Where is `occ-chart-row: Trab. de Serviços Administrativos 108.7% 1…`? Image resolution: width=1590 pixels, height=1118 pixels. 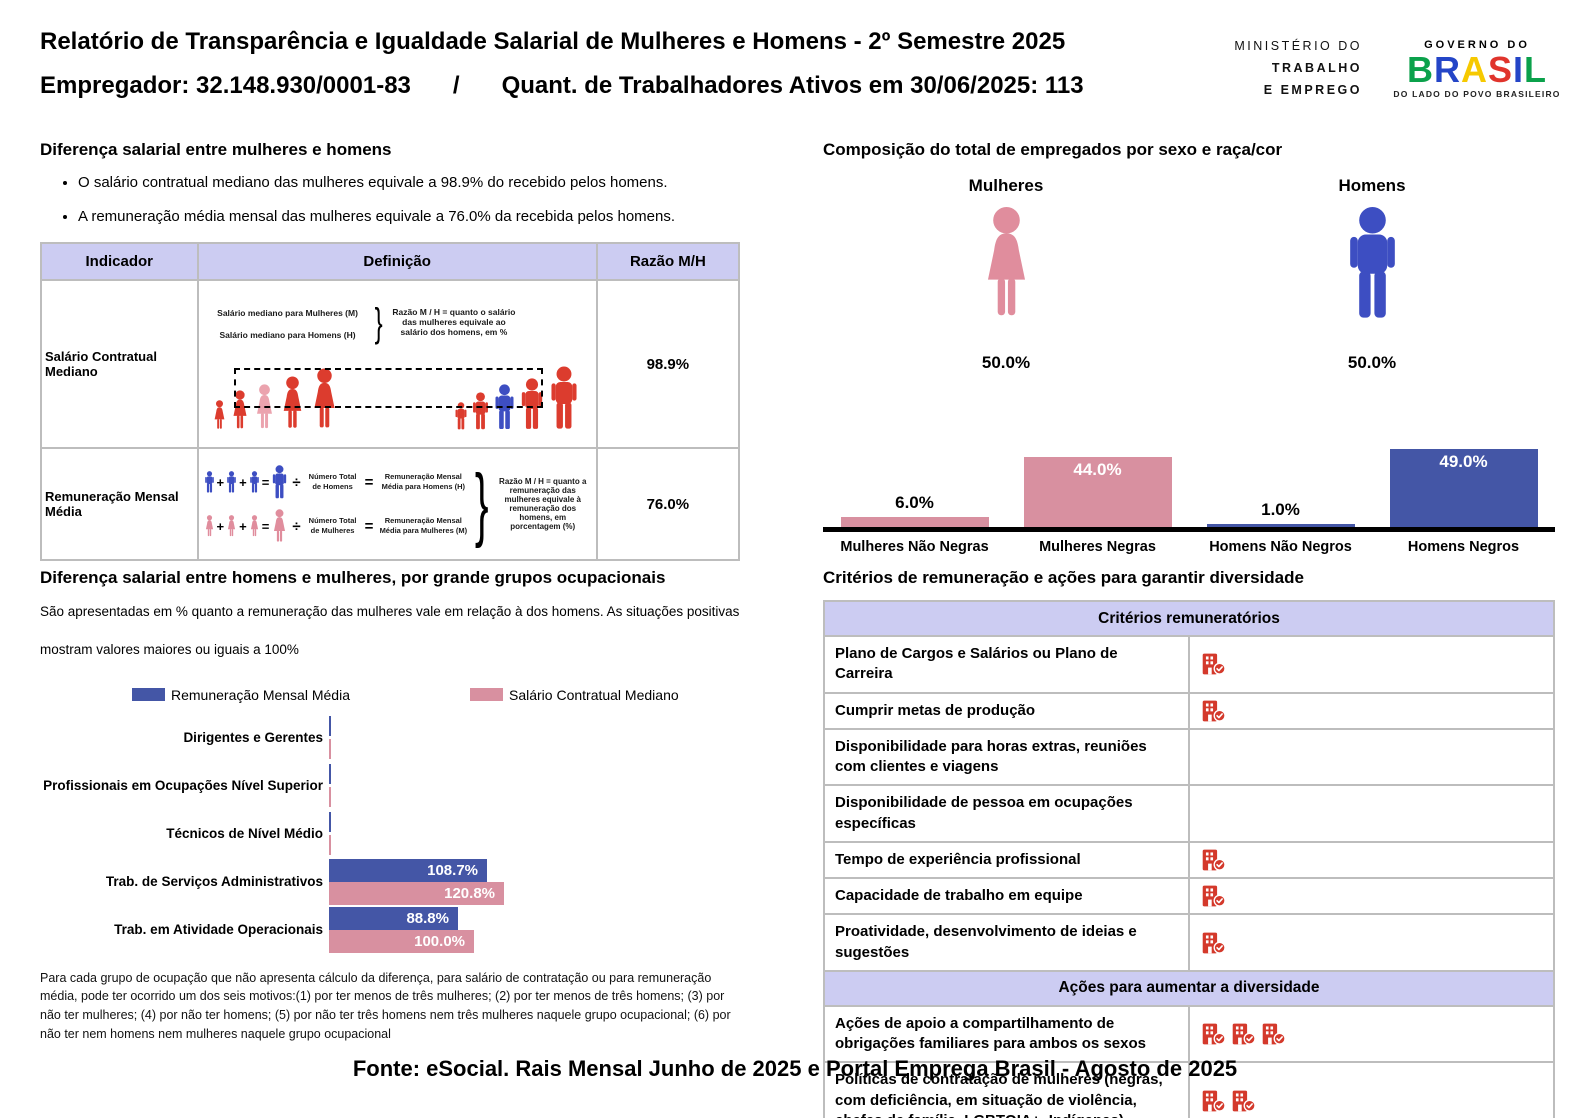 occ-chart-row: Trab. de Serviços Administrativos 108.7% 1… is located at coordinates (392, 881).